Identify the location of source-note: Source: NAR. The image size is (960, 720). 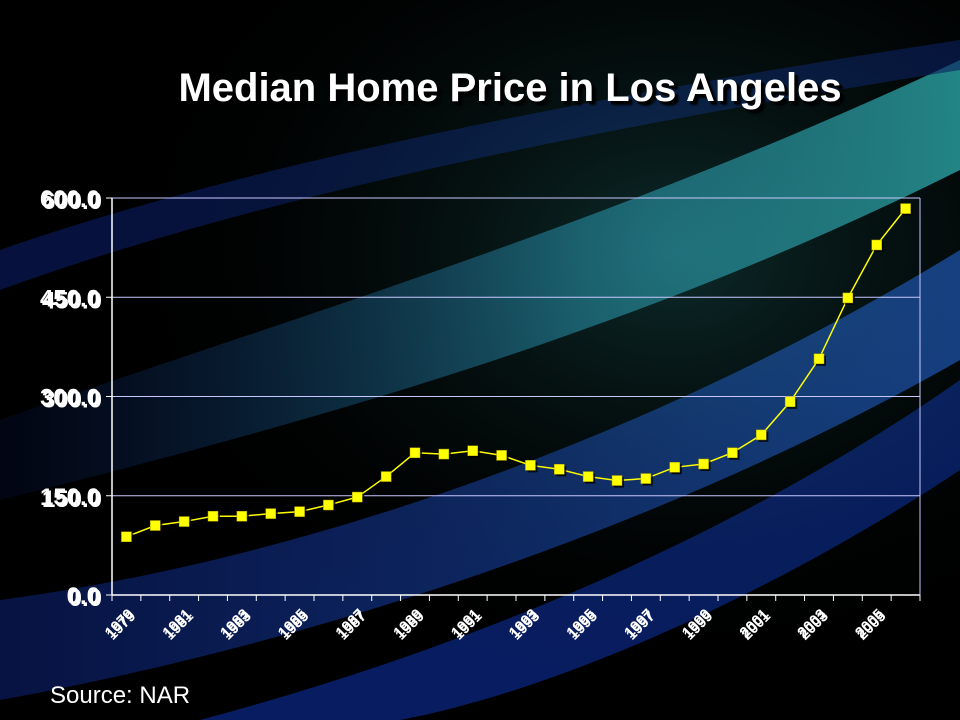
(120, 695).